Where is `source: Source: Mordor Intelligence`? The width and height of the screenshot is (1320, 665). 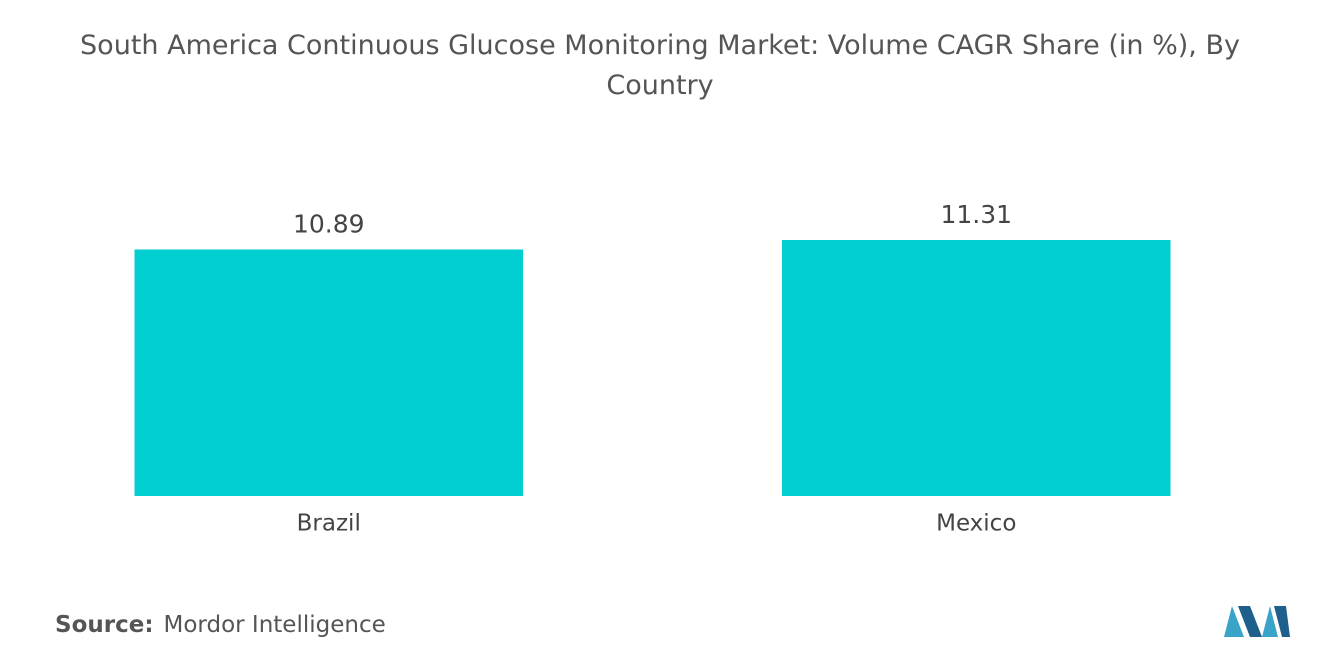 source: Source: Mordor Intelligence is located at coordinates (220, 625).